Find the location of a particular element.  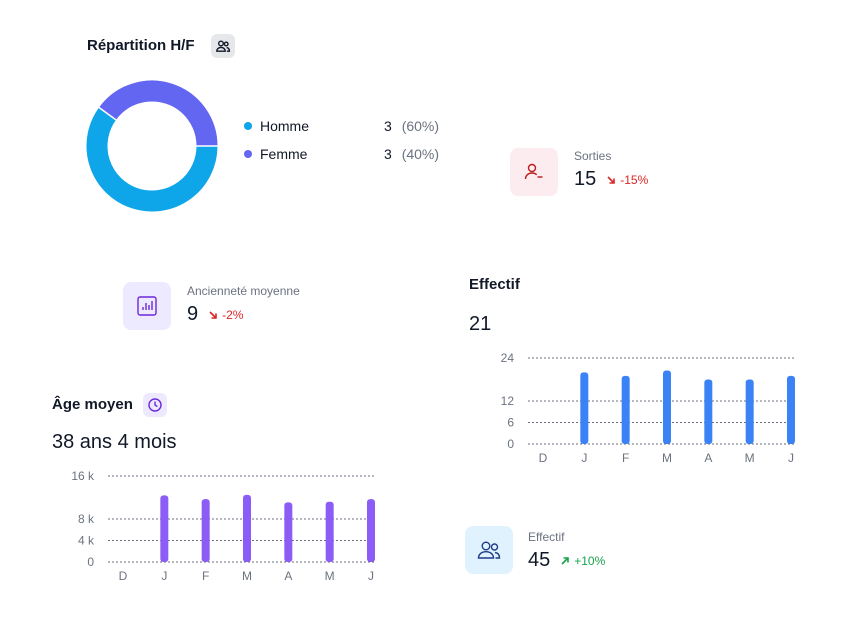

user-minus-icon is located at coordinates (533, 171).